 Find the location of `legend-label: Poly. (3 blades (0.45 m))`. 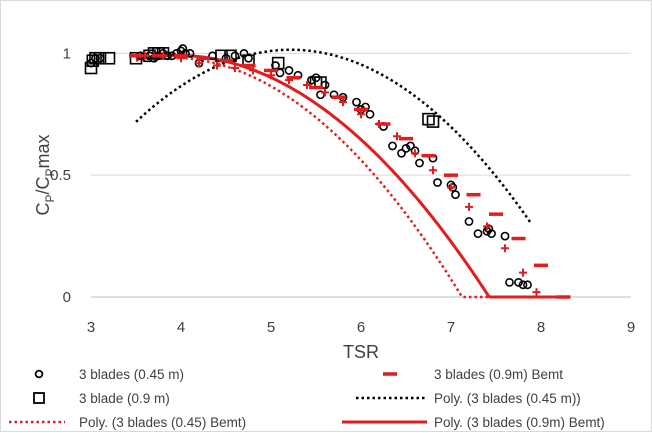

legend-label: Poly. (3 blades (0.45 m)) is located at coordinates (507, 398).